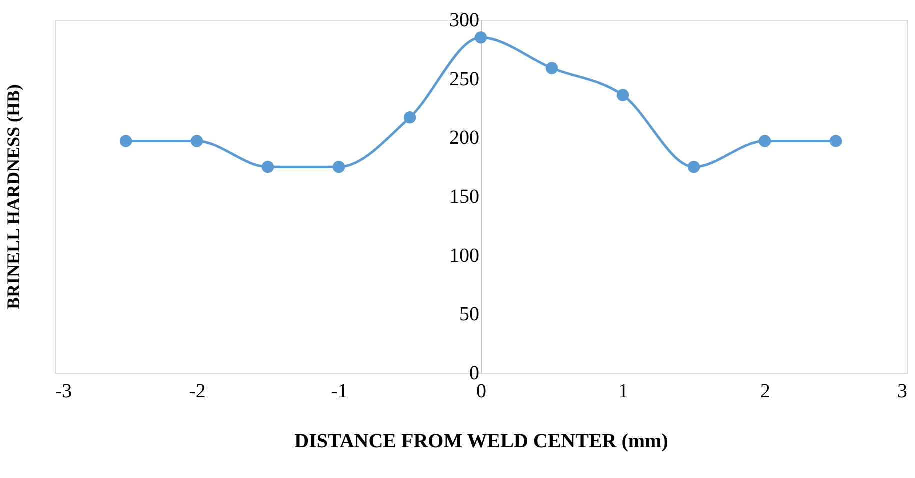 This screenshot has height=478, width=915. Describe the element at coordinates (339, 391) in the screenshot. I see `x-tick-label: -1` at that location.